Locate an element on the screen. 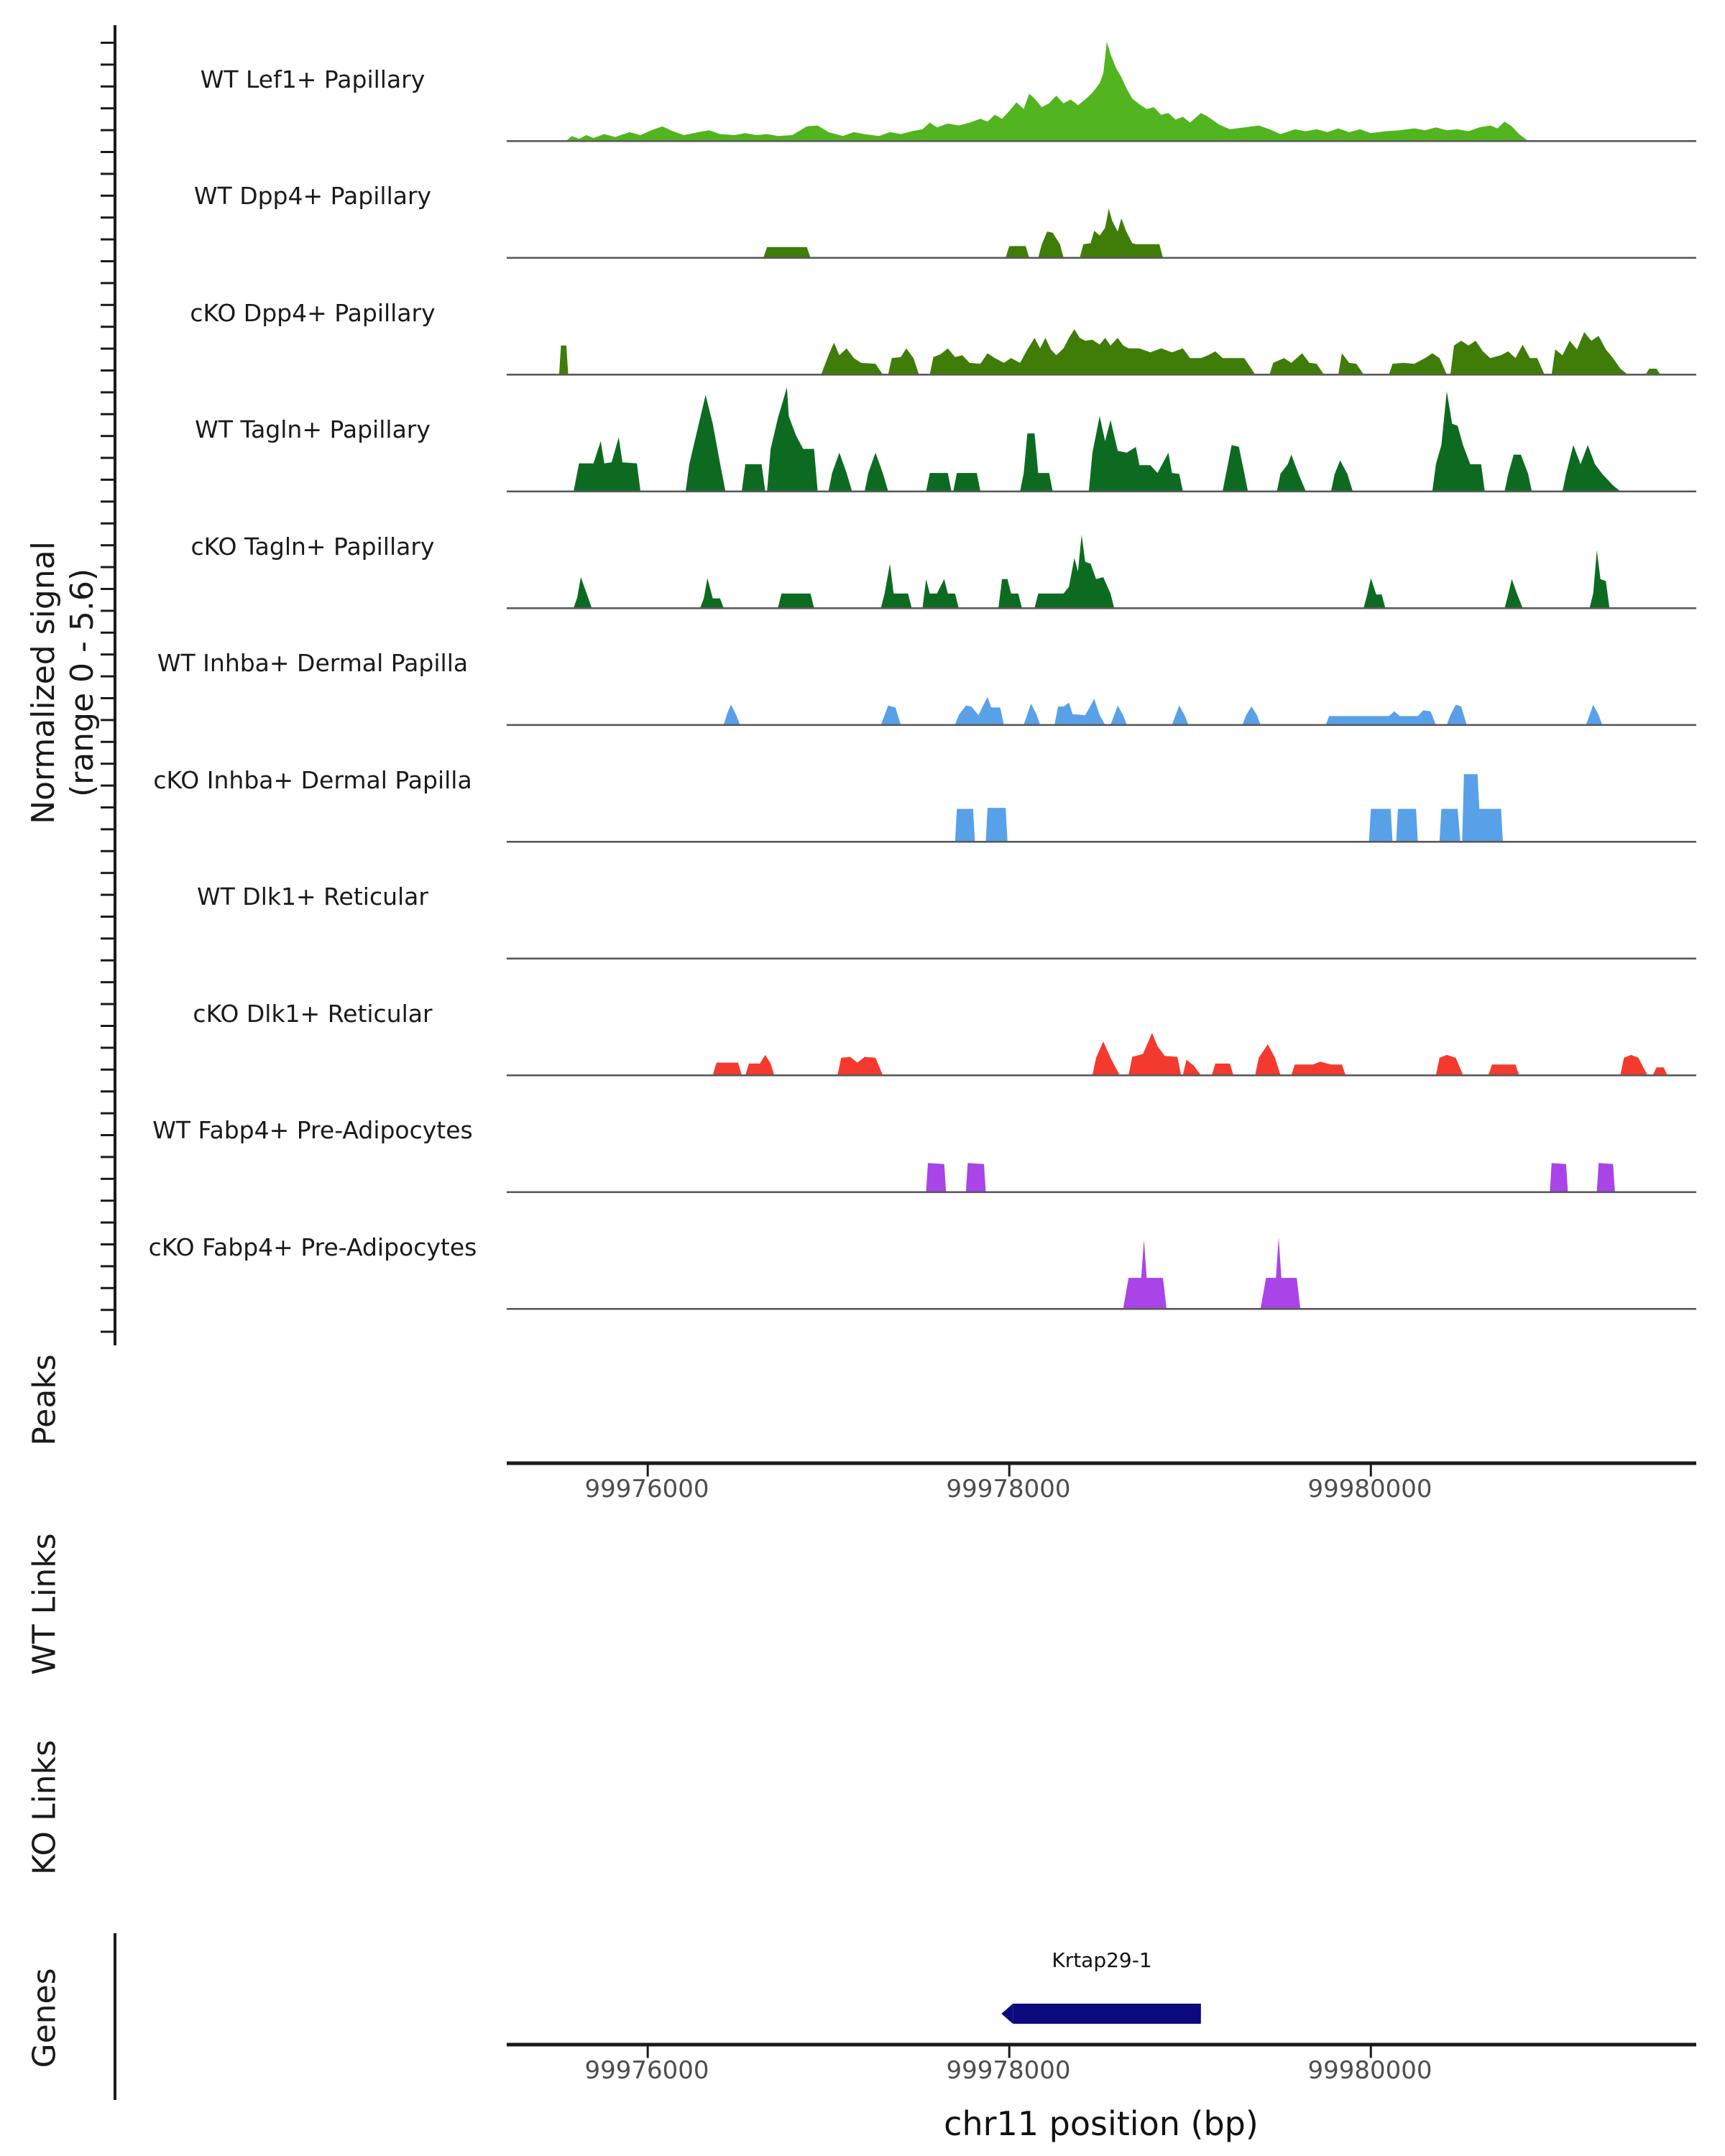 This screenshot has width=1725, height=2156. y-axis-label-line1: Normalized signal is located at coordinates (43, 683).